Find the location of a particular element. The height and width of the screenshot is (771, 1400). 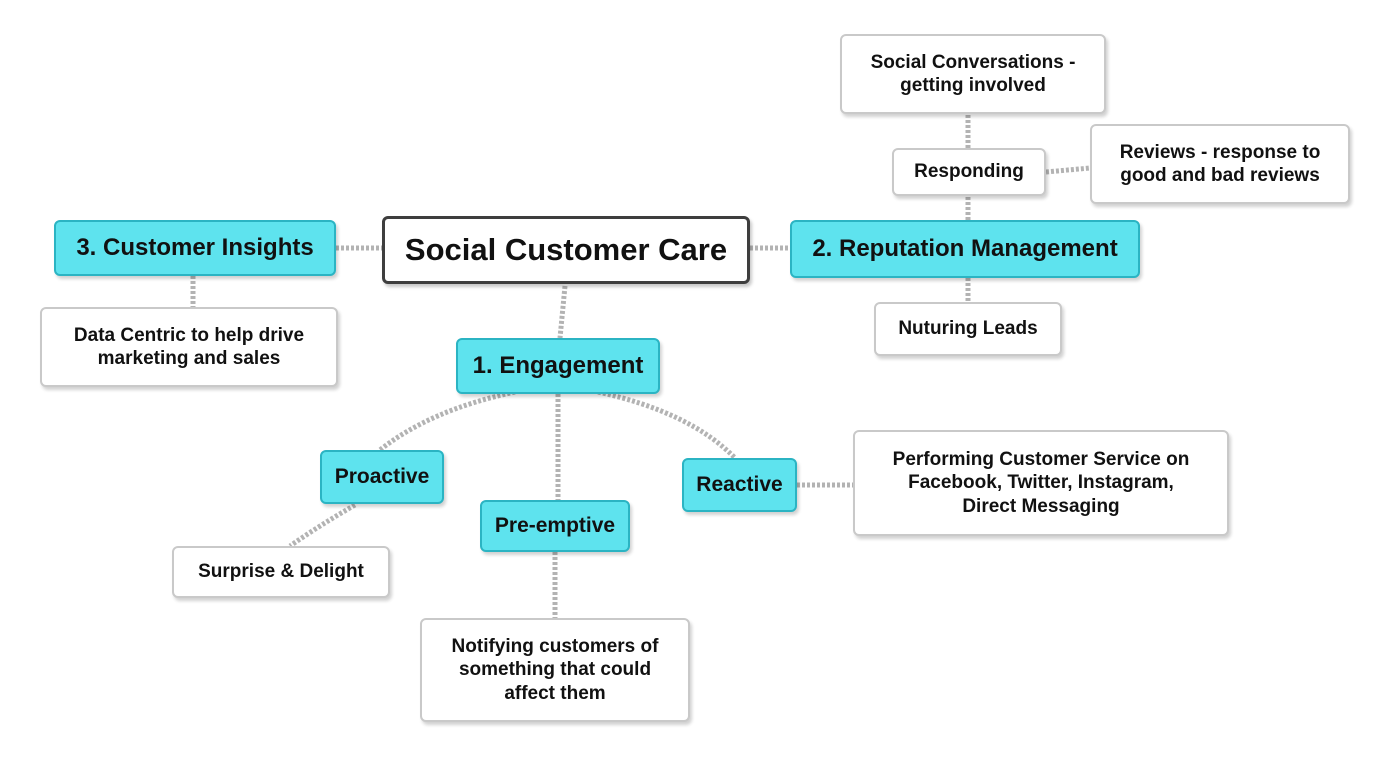

branch-customer-insights: 3. Customer Insights is located at coordinates (195, 248).